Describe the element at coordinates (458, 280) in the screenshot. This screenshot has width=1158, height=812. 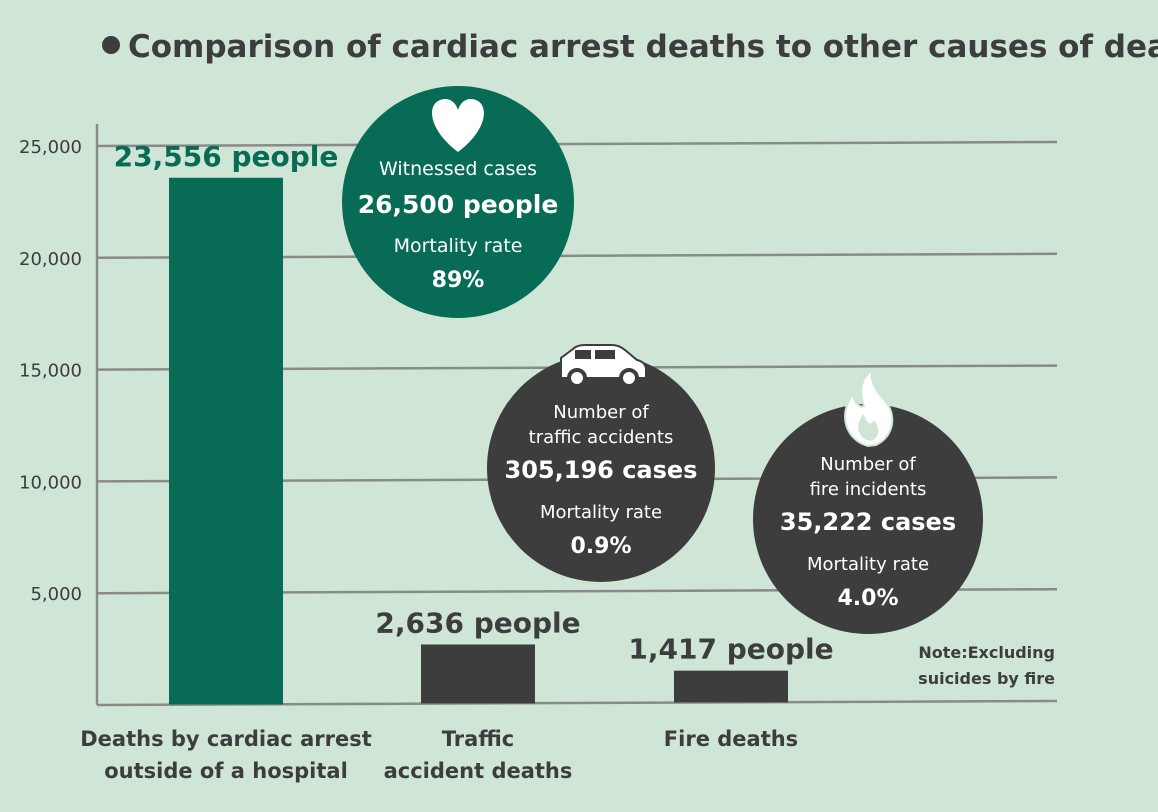
I see `callout-text: 89%` at that location.